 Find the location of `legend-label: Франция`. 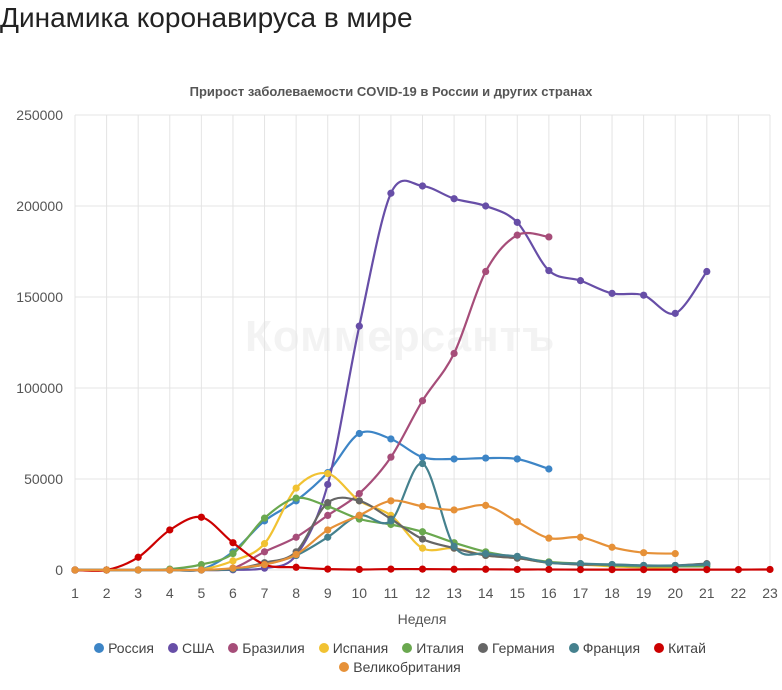

legend-label: Франция is located at coordinates (611, 648).